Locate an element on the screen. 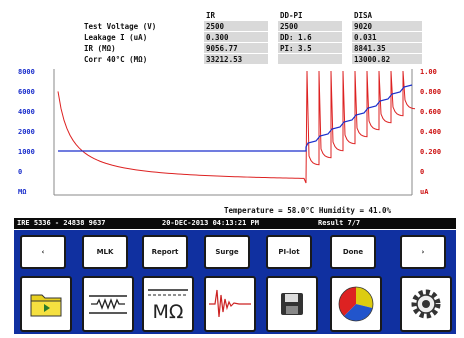  resistor-button is located at coordinates (108, 304).